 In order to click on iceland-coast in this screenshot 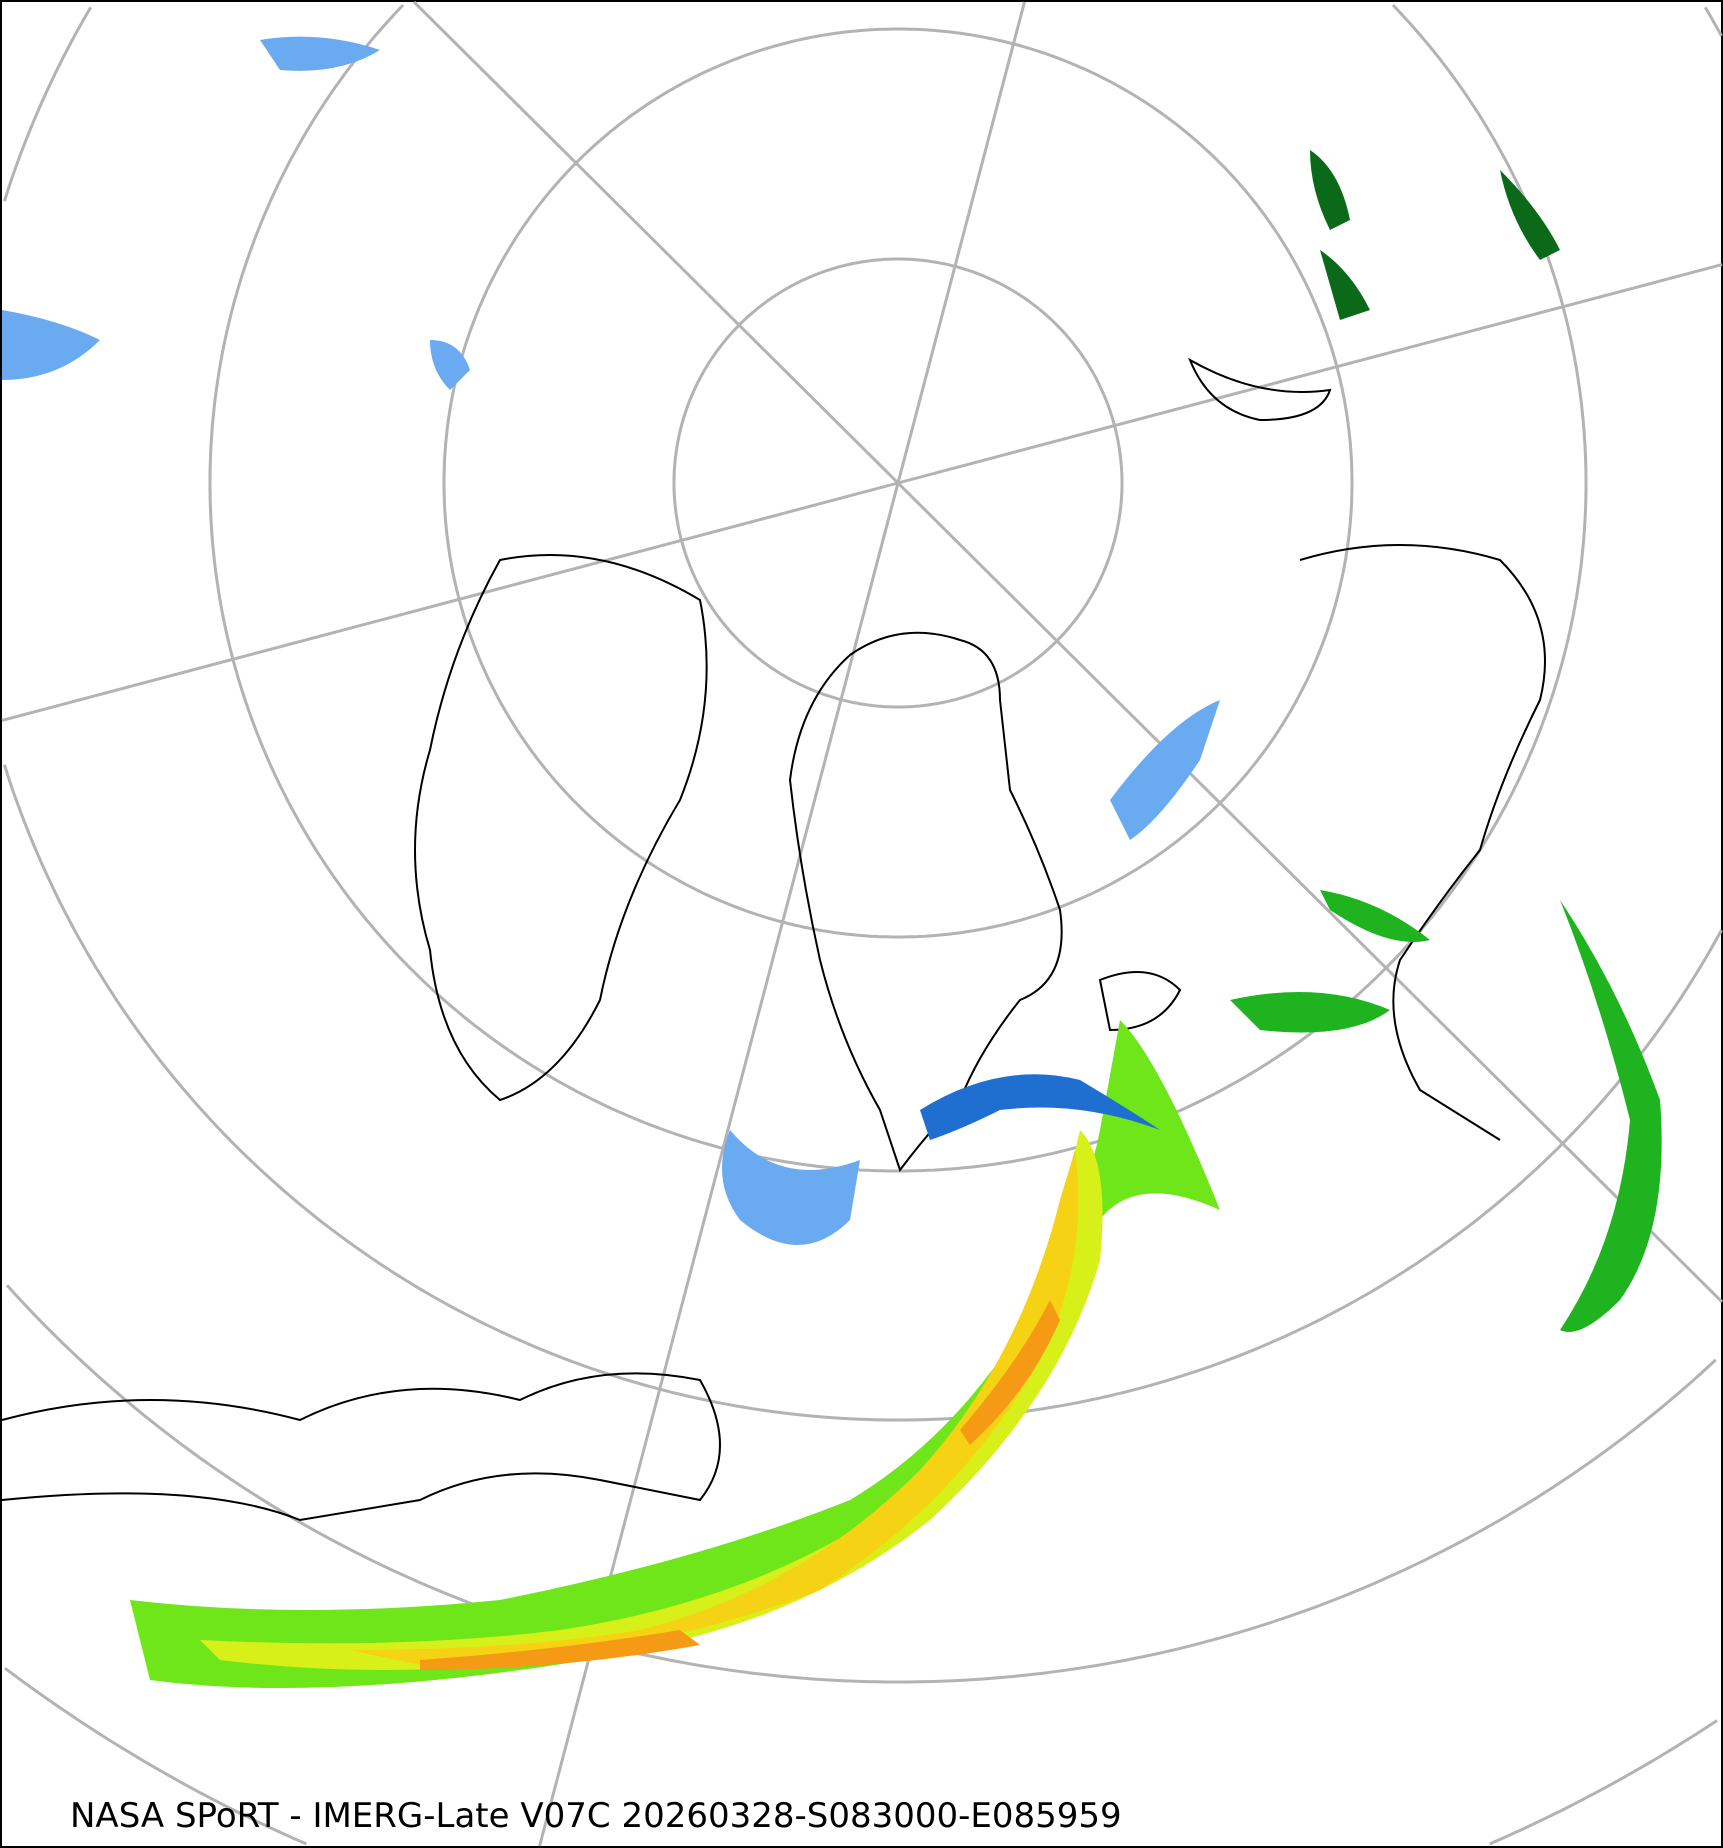, I will do `click(1140, 1001)`.